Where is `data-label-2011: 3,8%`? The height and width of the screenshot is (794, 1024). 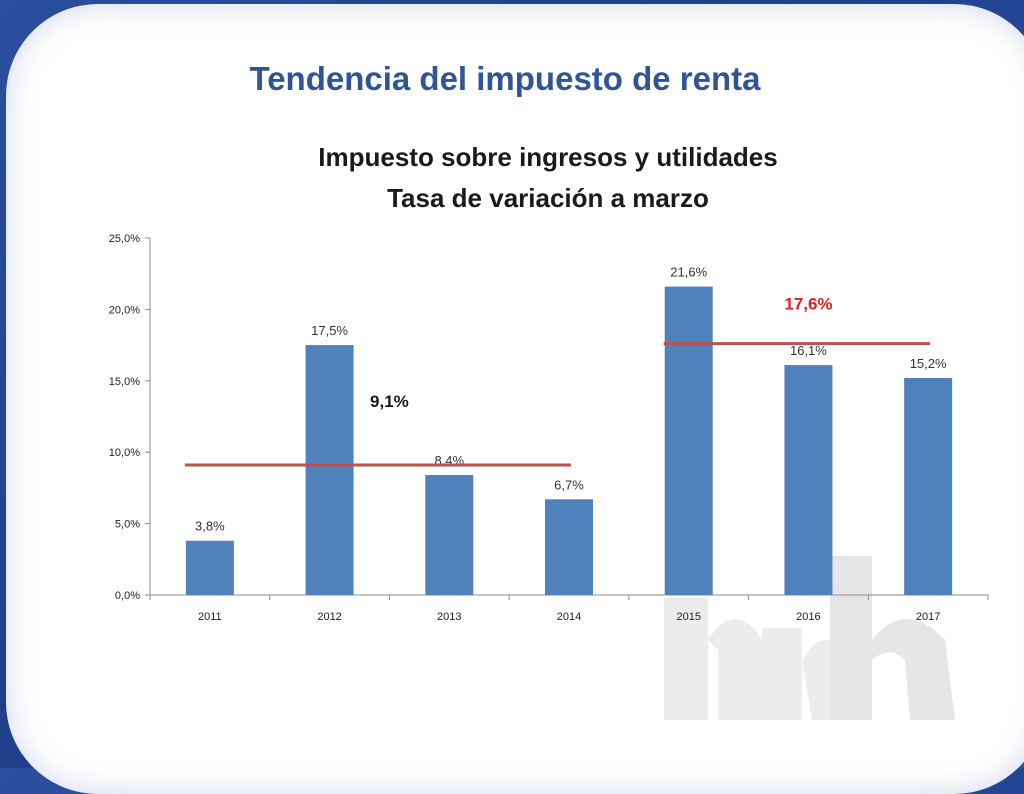
data-label-2011: 3,8% is located at coordinates (210, 526).